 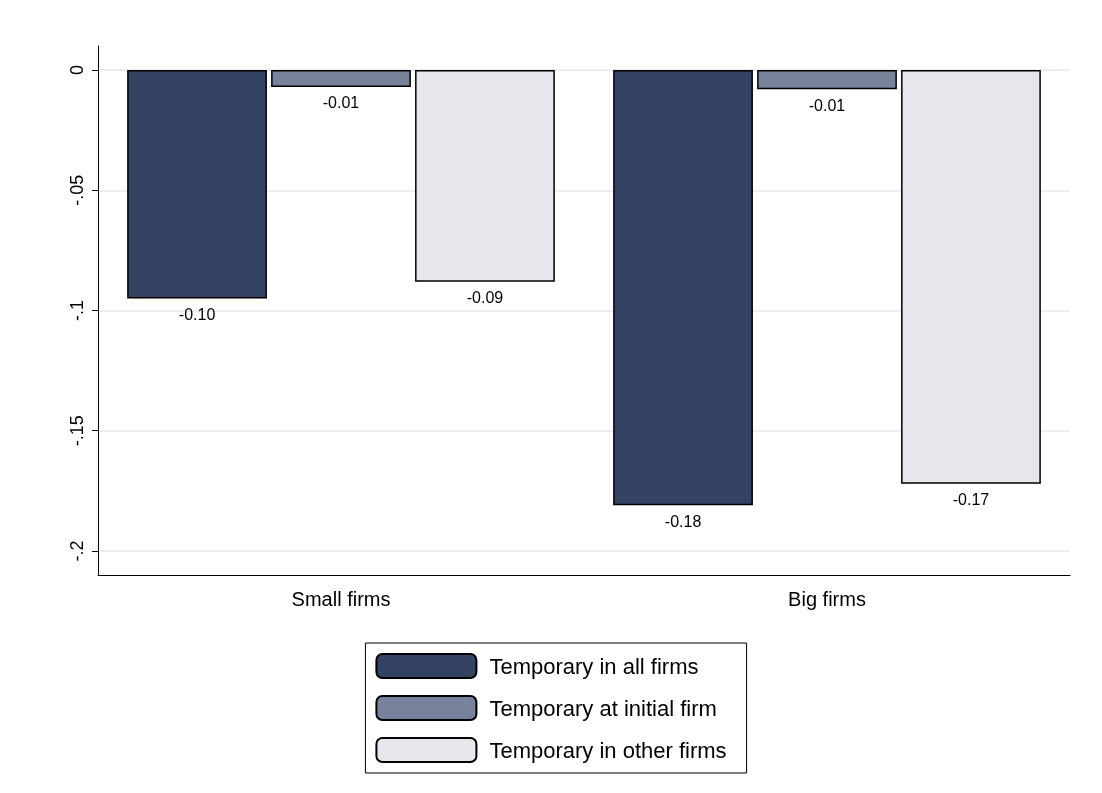 I want to click on legend-label: Temporary at initial firm, so click(x=603, y=708).